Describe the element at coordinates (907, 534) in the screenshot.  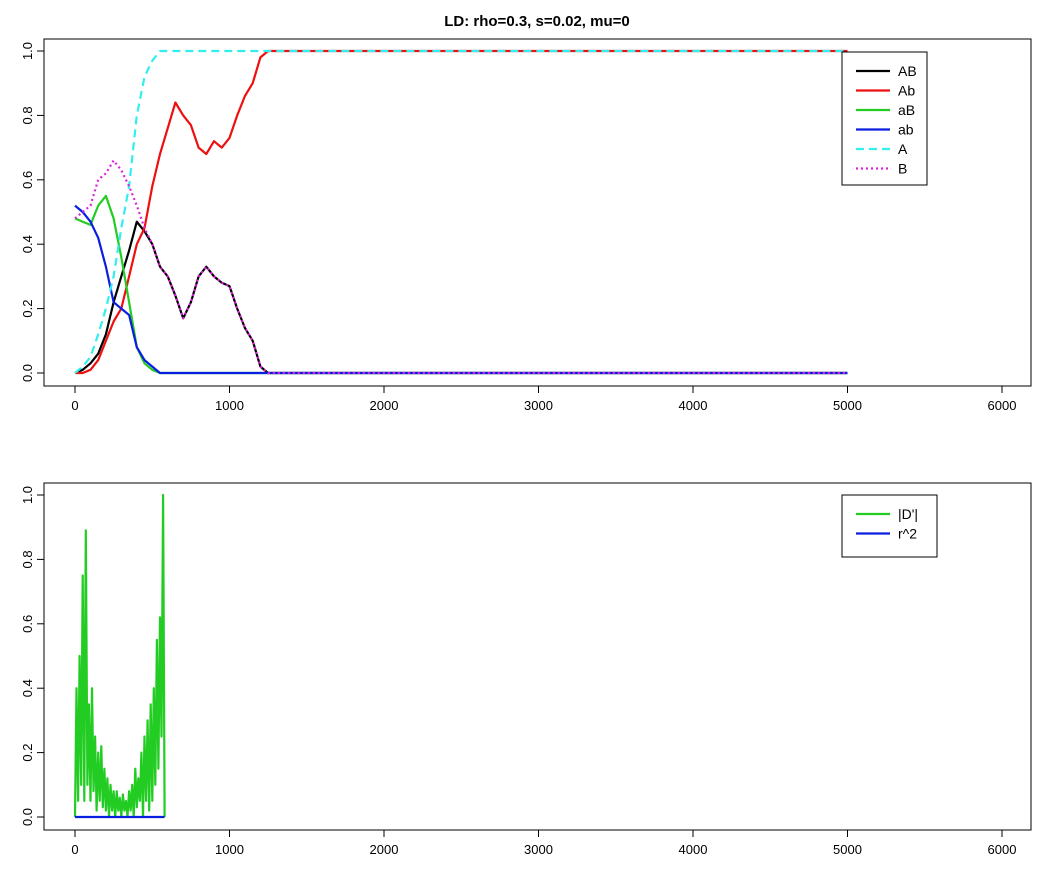
I see `legend-label: r^2` at that location.